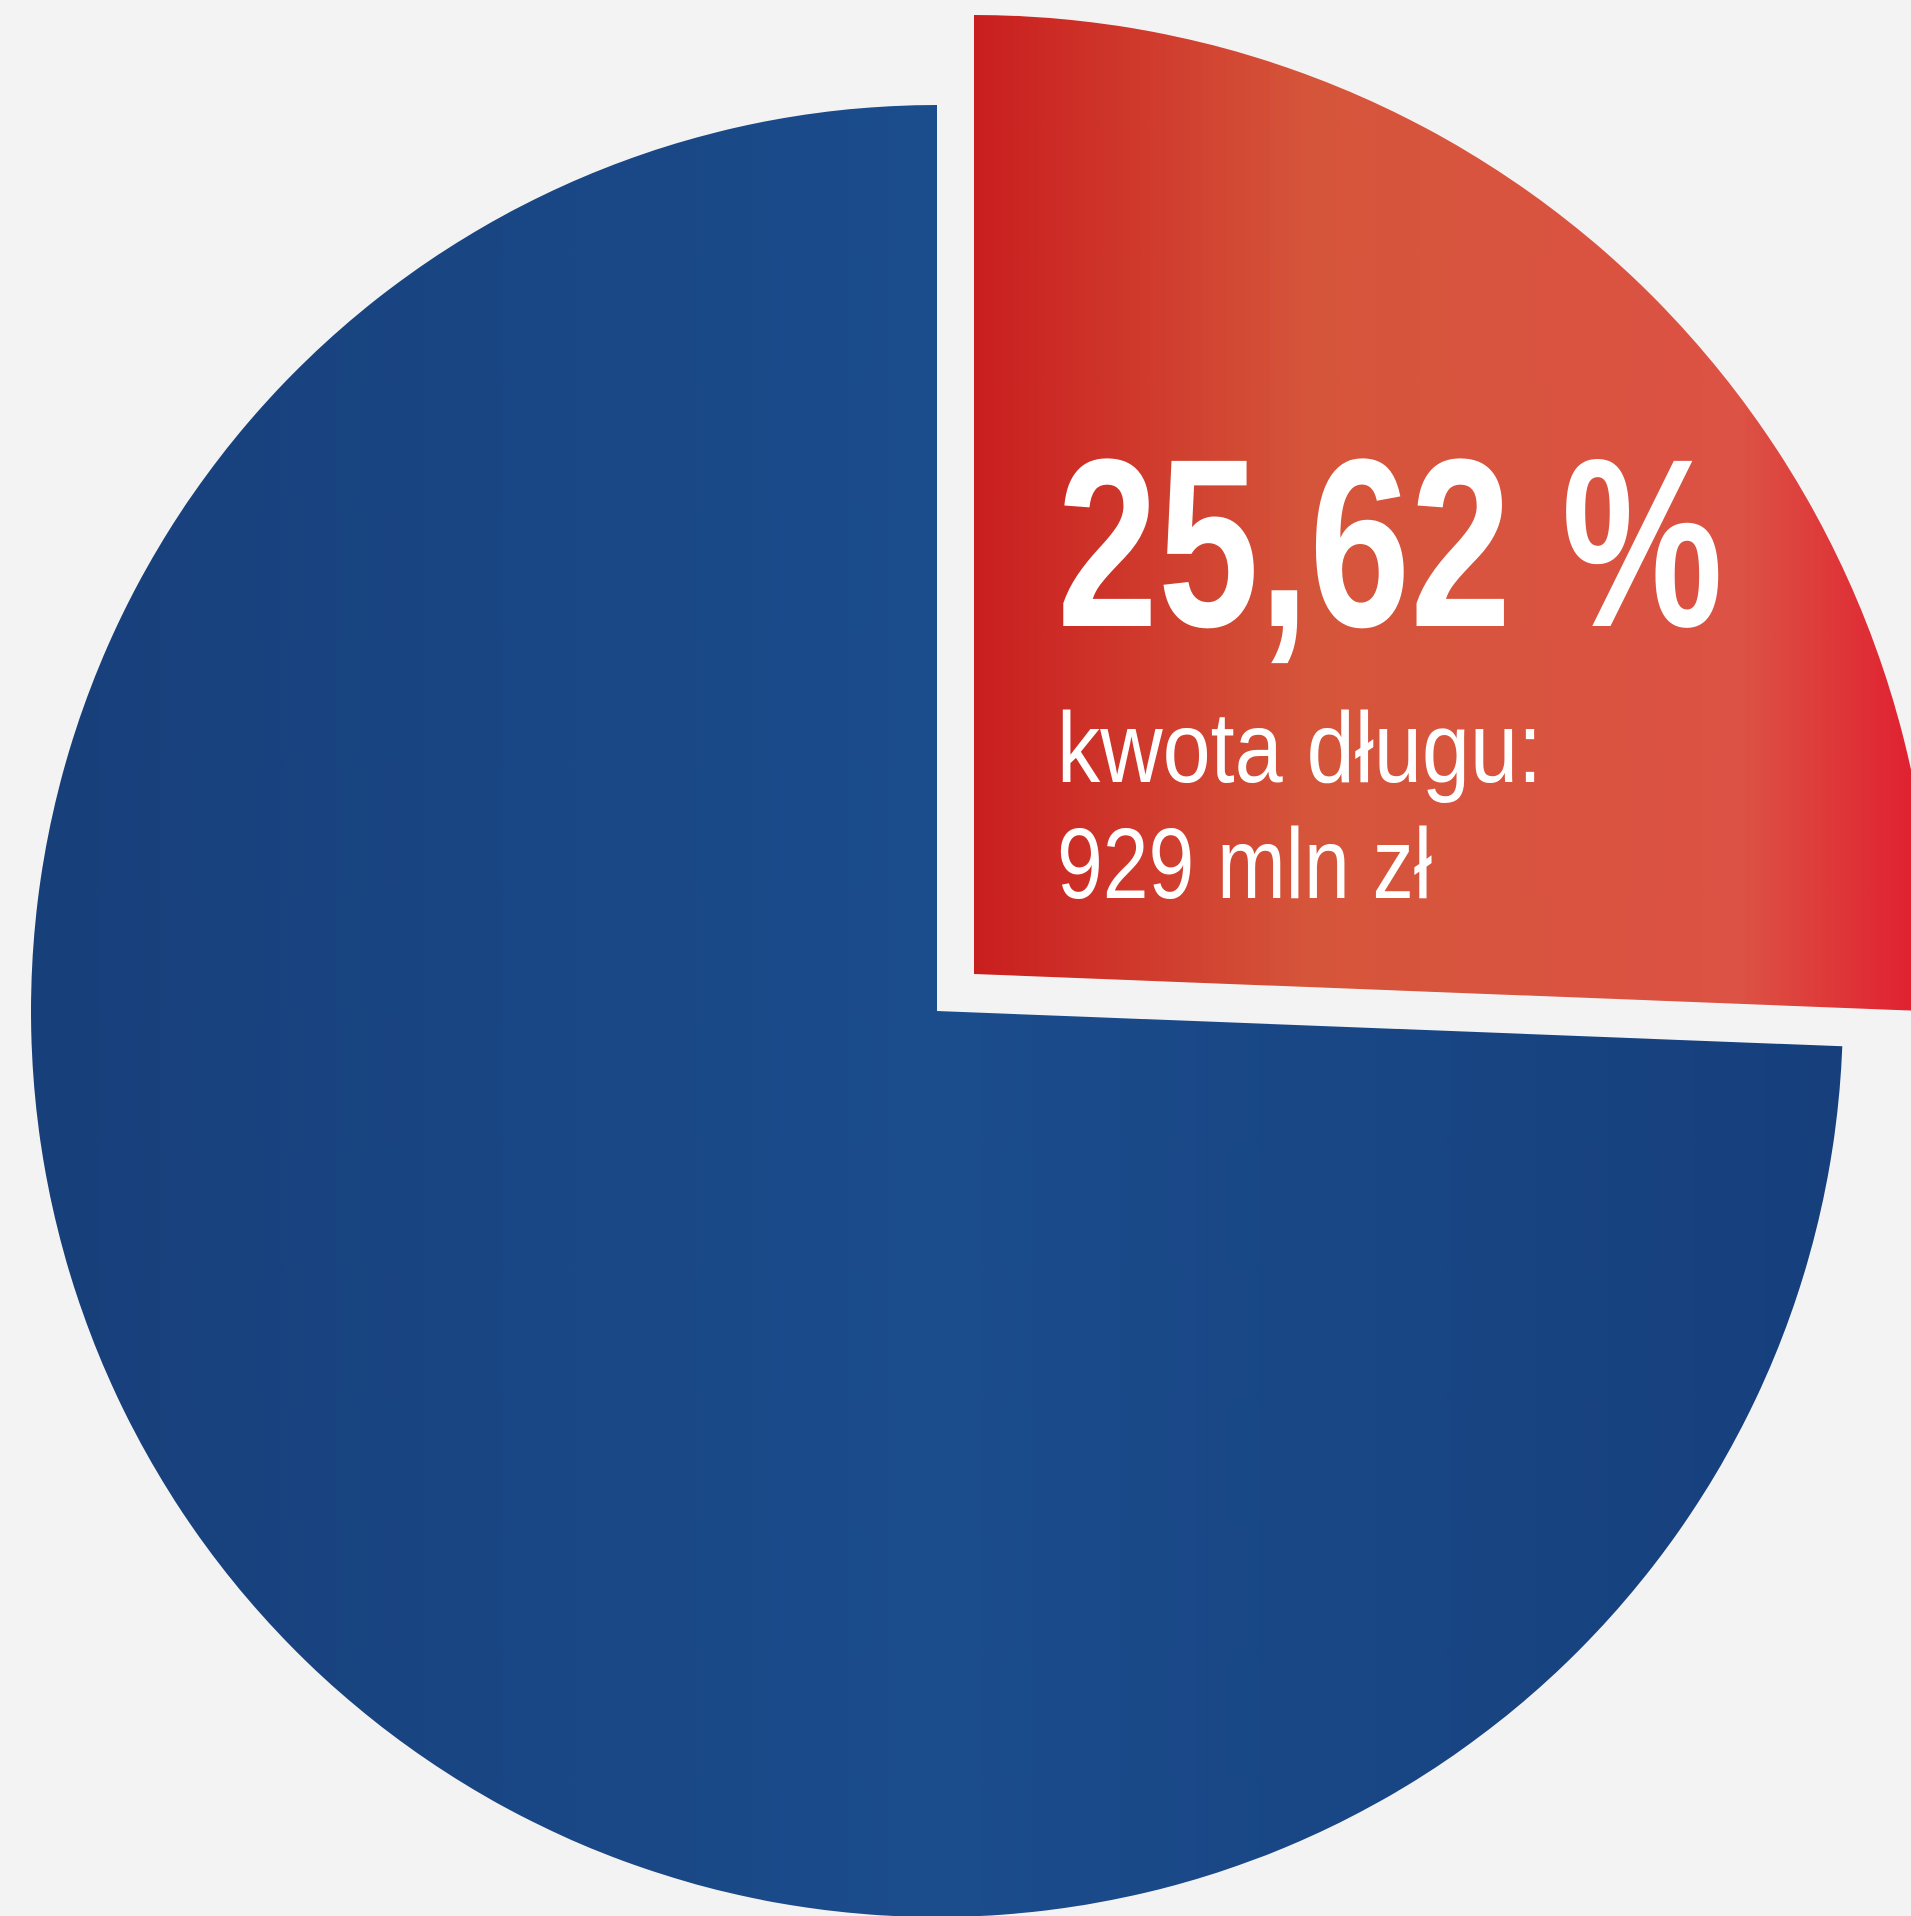 The width and height of the screenshot is (1911, 1916). I want to click on annotation: 929 mln zł, so click(1244, 864).